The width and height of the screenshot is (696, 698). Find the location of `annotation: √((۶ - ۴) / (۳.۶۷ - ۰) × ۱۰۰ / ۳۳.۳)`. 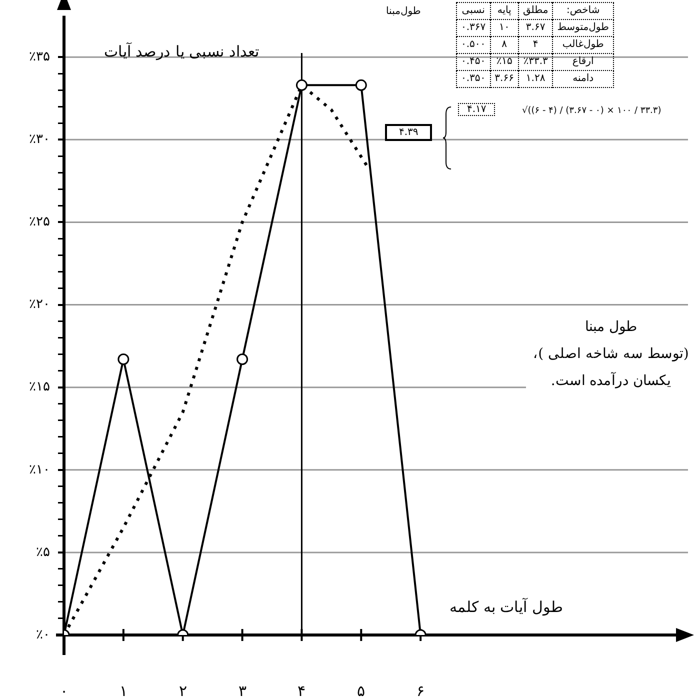

annotation: √((۶ - ۴) / (۳.۶۷ - ۰) × ۱۰۰ / ۳۳.۳) is located at coordinates (592, 111).